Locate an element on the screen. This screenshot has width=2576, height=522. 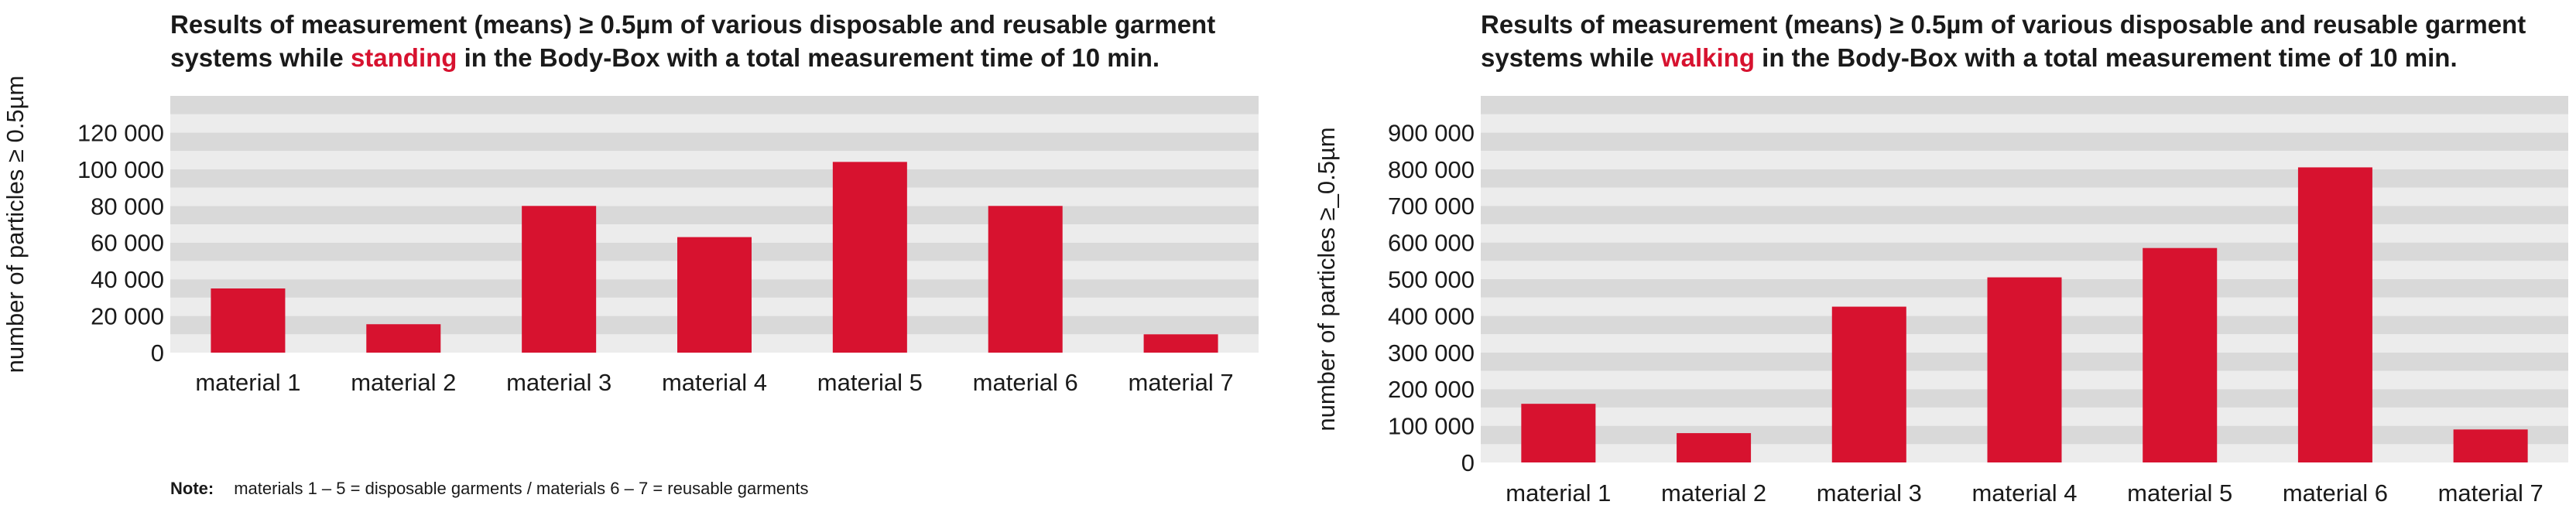
y-tick-label: 300 000 is located at coordinates (1431, 353).